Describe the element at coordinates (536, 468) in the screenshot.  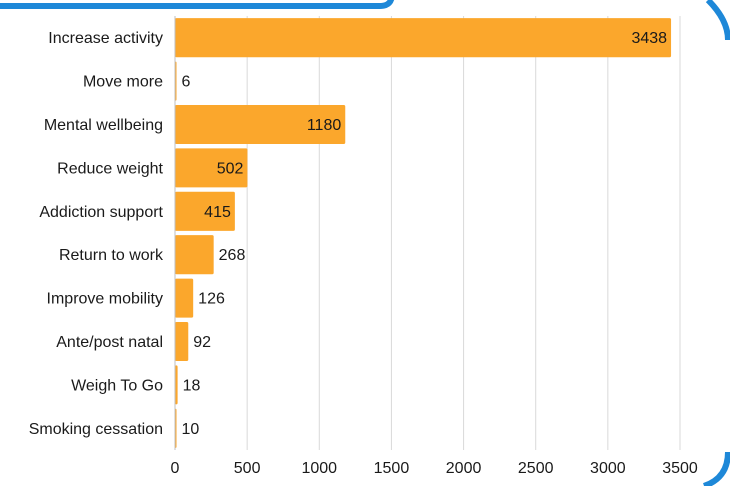
I see `x-tick-label: 2500` at that location.